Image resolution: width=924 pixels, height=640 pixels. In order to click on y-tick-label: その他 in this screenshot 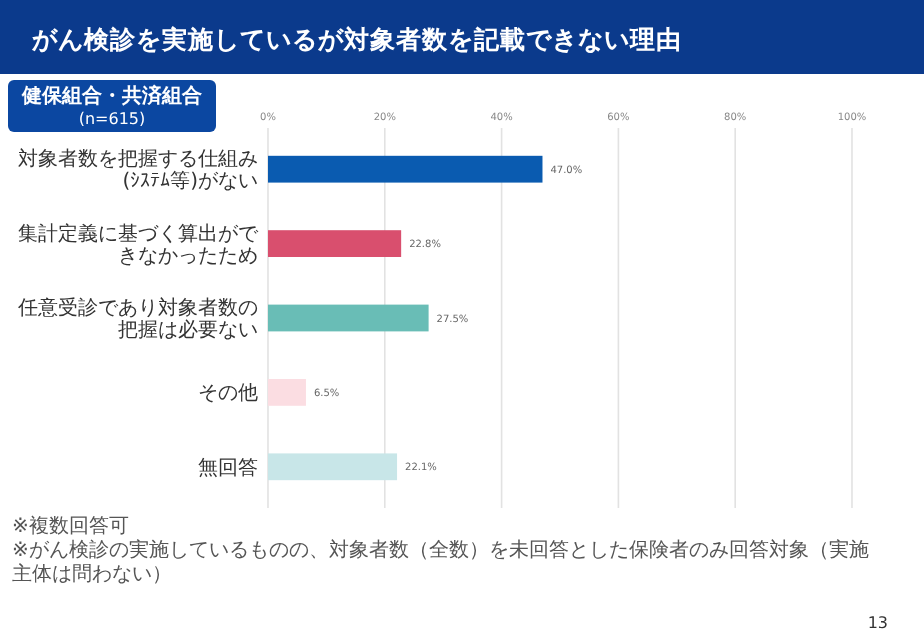, I will do `click(228, 393)`.